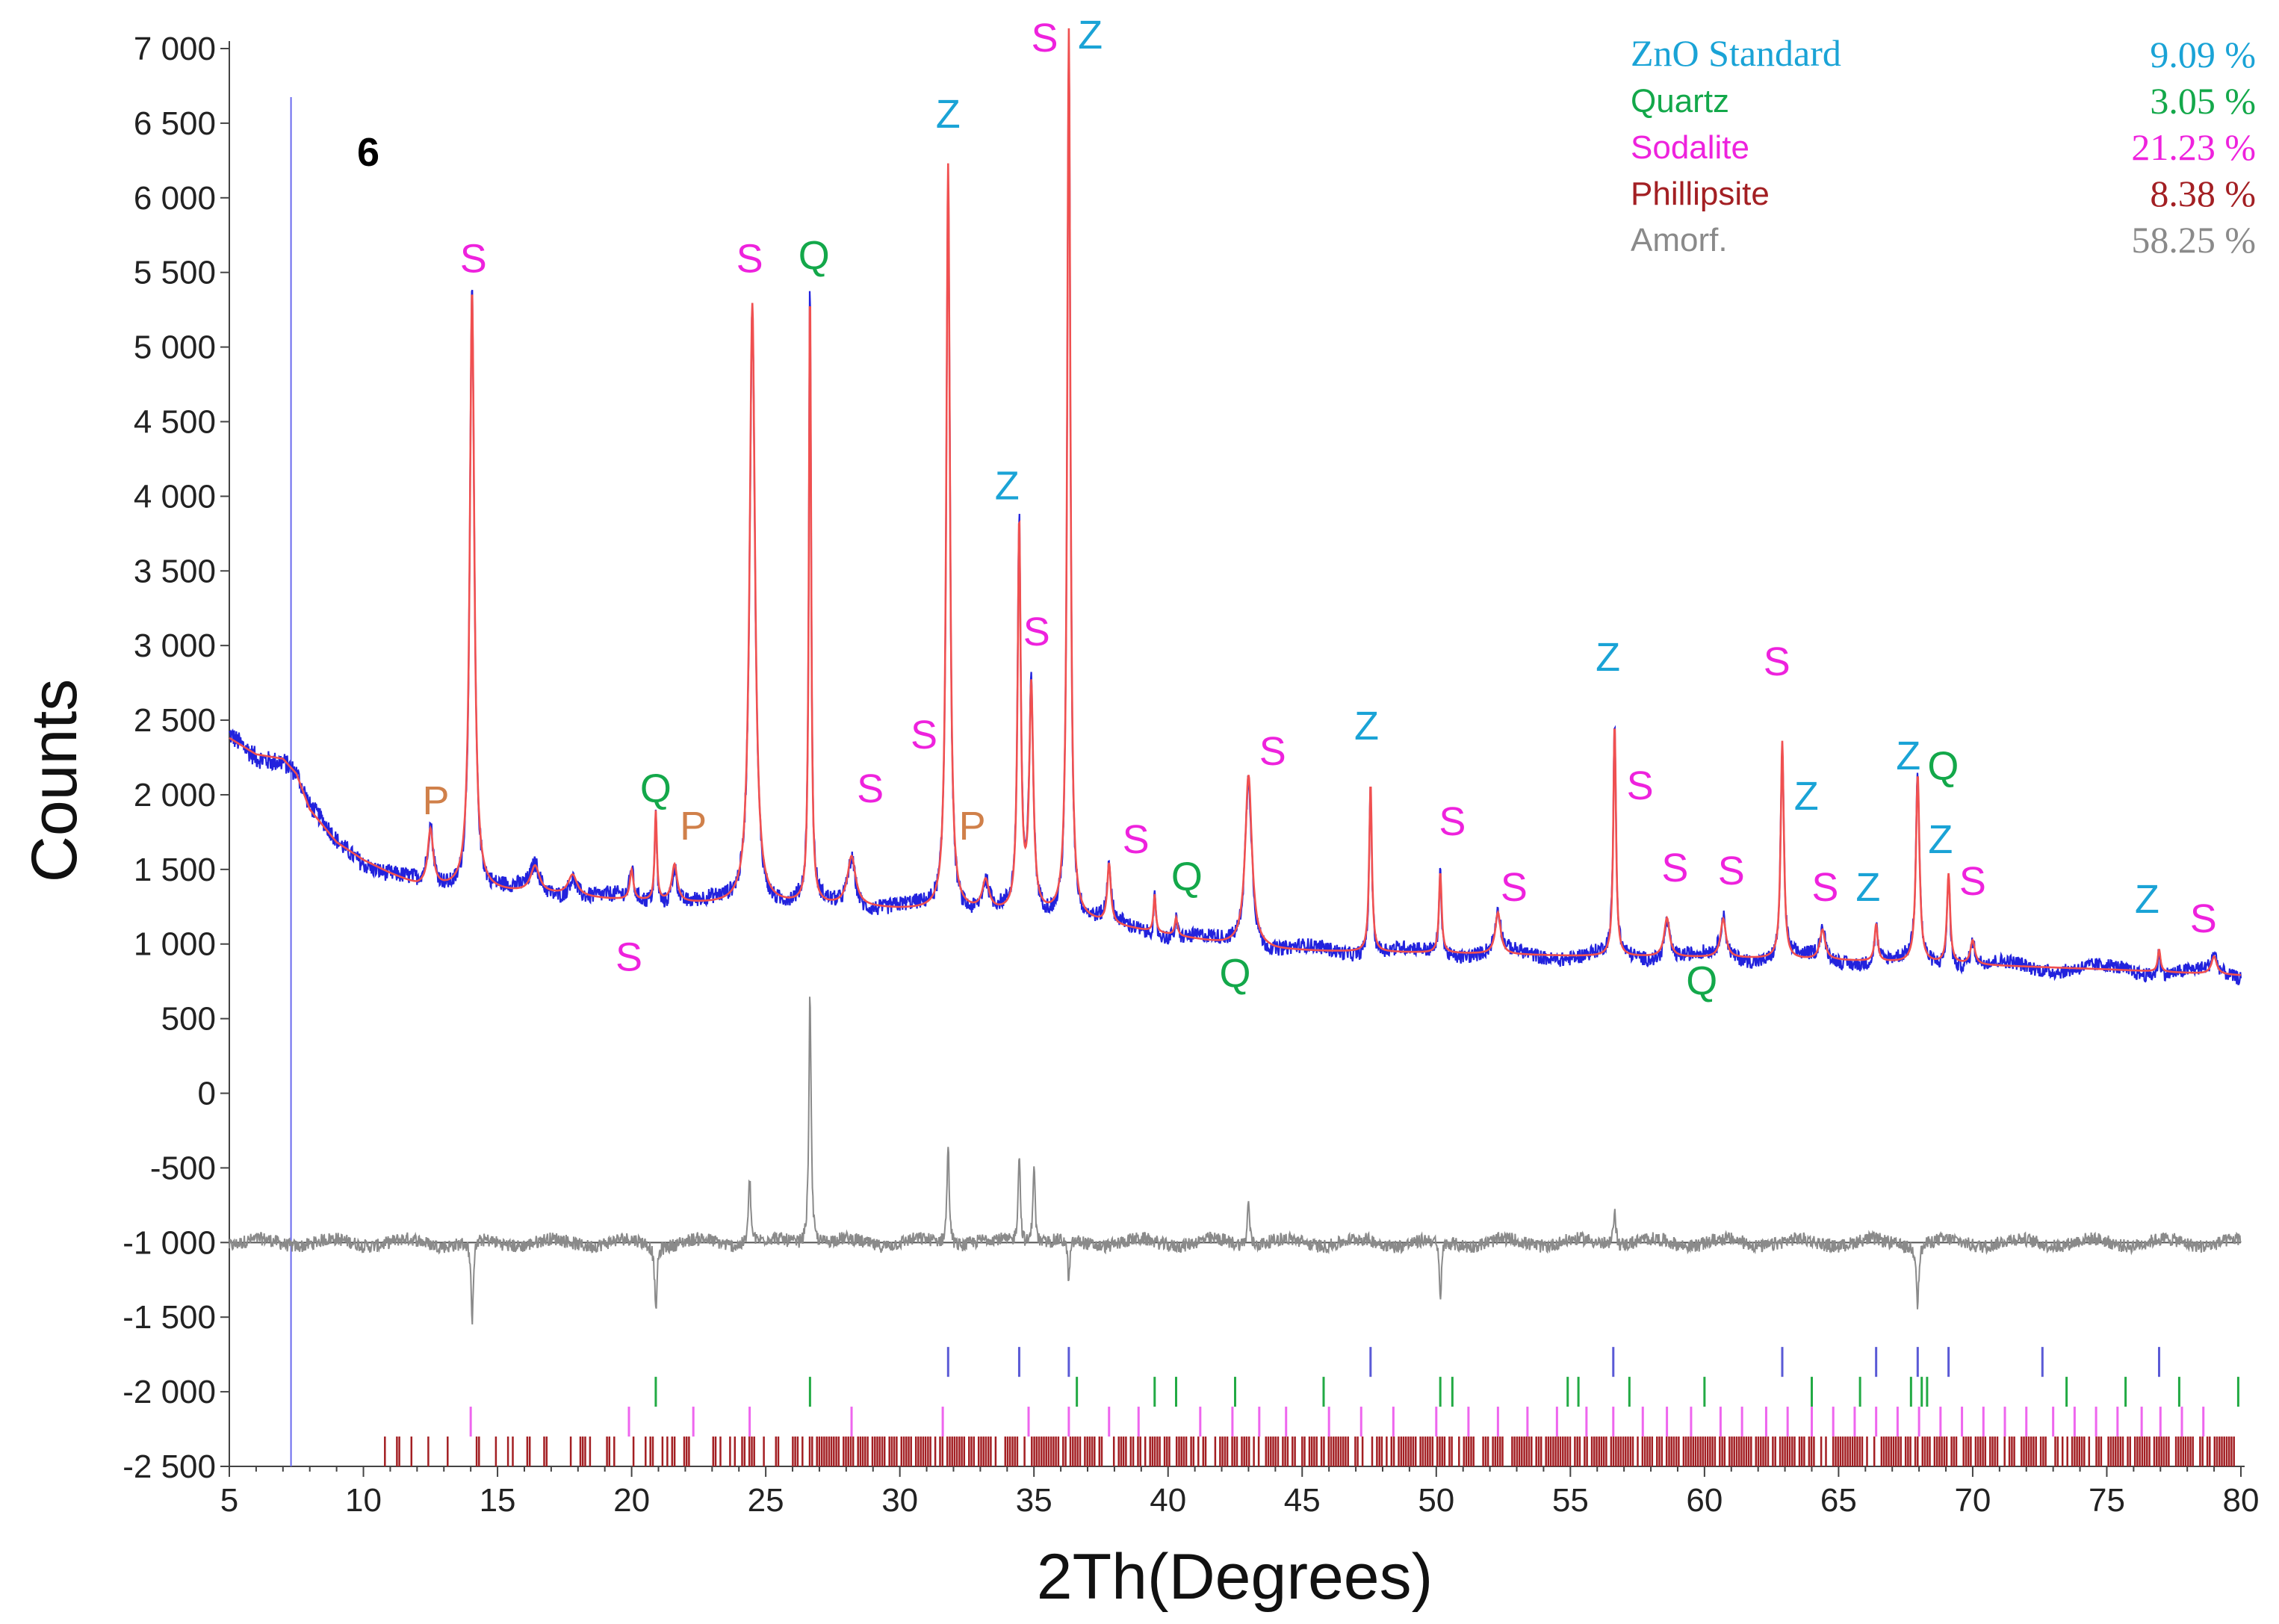 This screenshot has width=2279, height=1624. I want to click on y-tick-label: 3 000, so click(175, 645).